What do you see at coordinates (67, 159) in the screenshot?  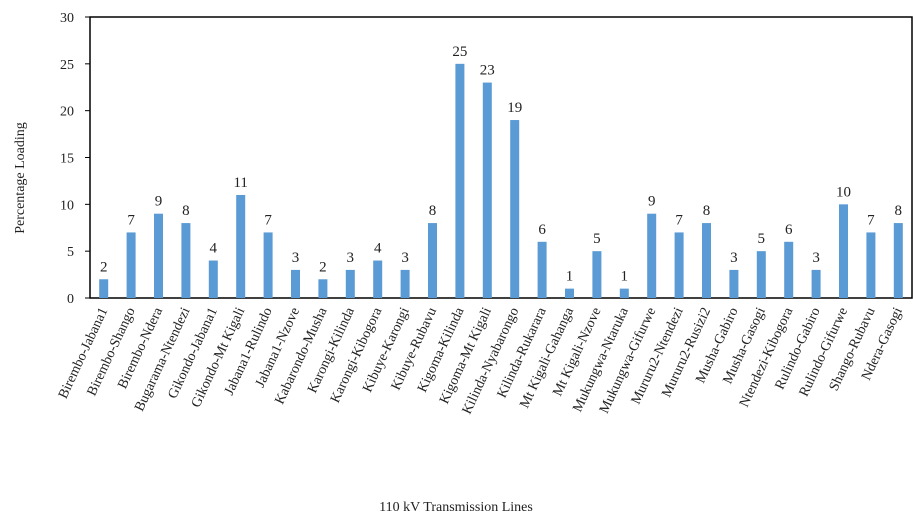 I see `y-tick-label: 15` at bounding box center [67, 159].